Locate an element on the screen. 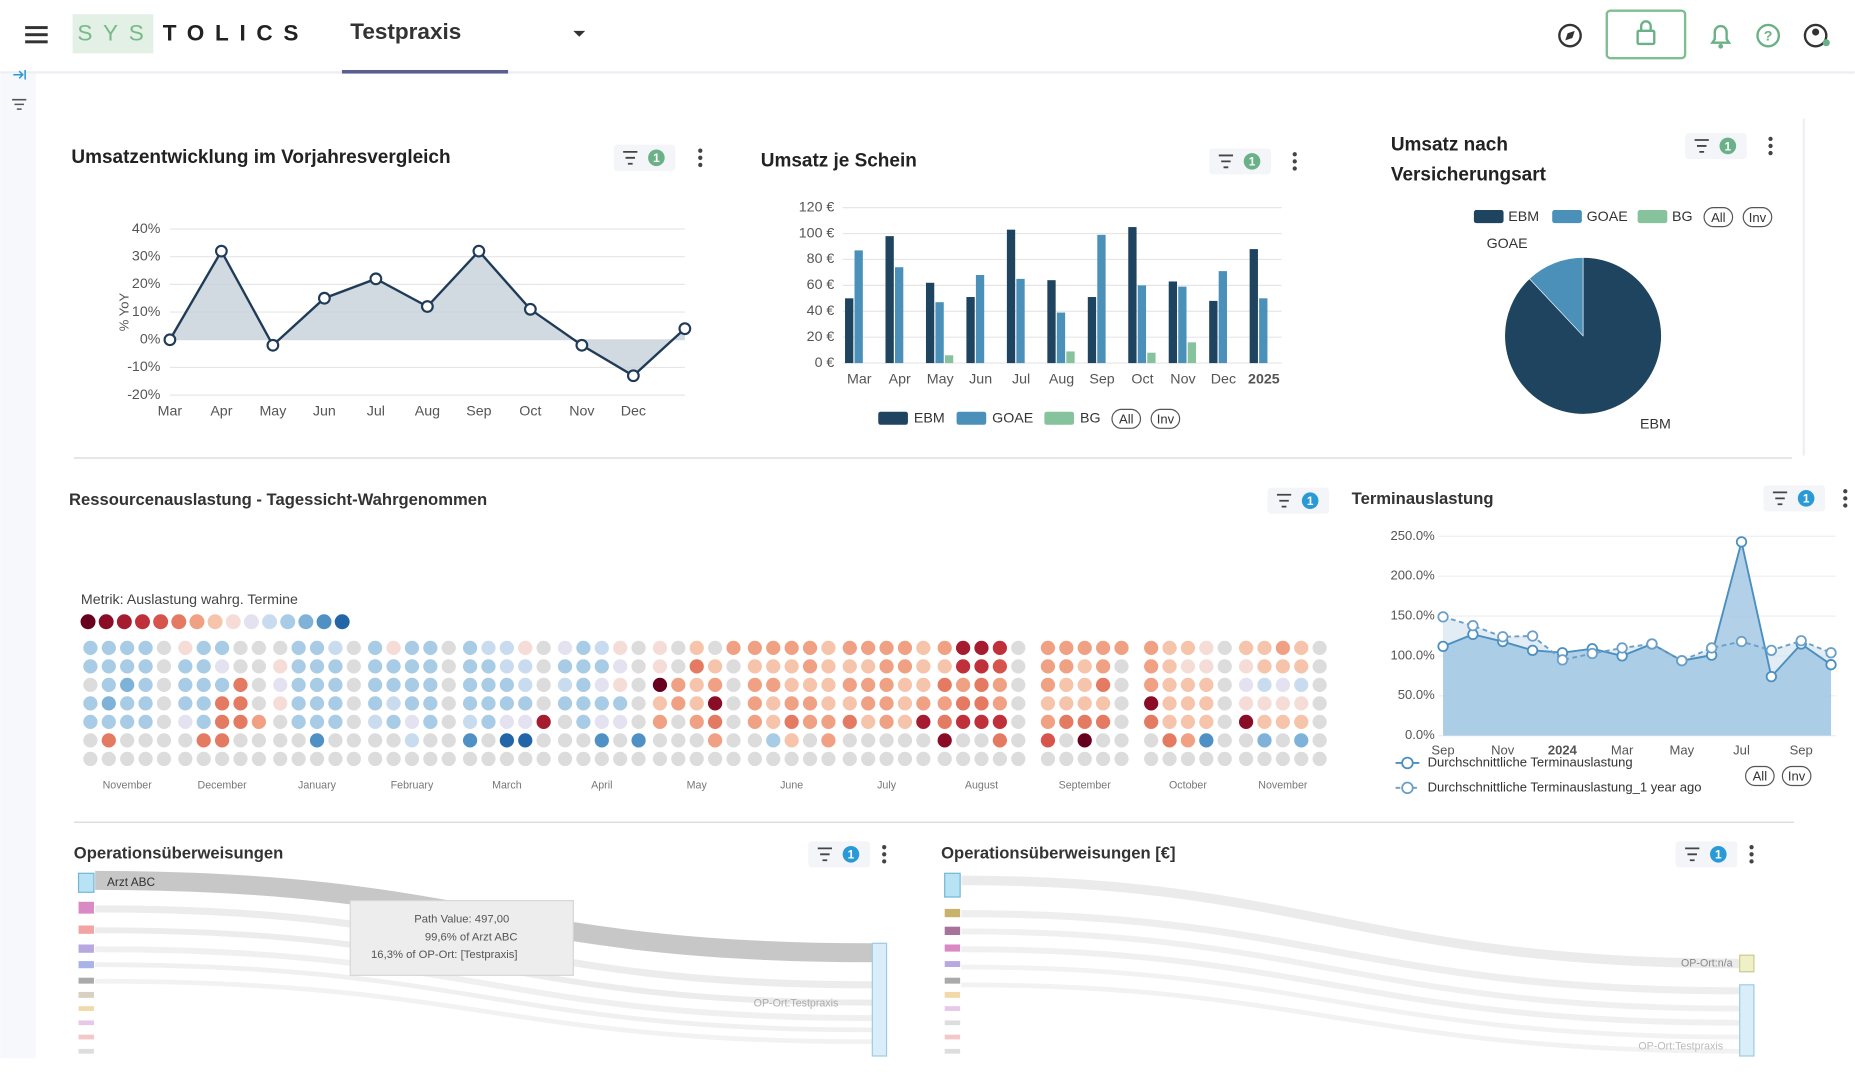  x-tick-label: May is located at coordinates (273, 411).